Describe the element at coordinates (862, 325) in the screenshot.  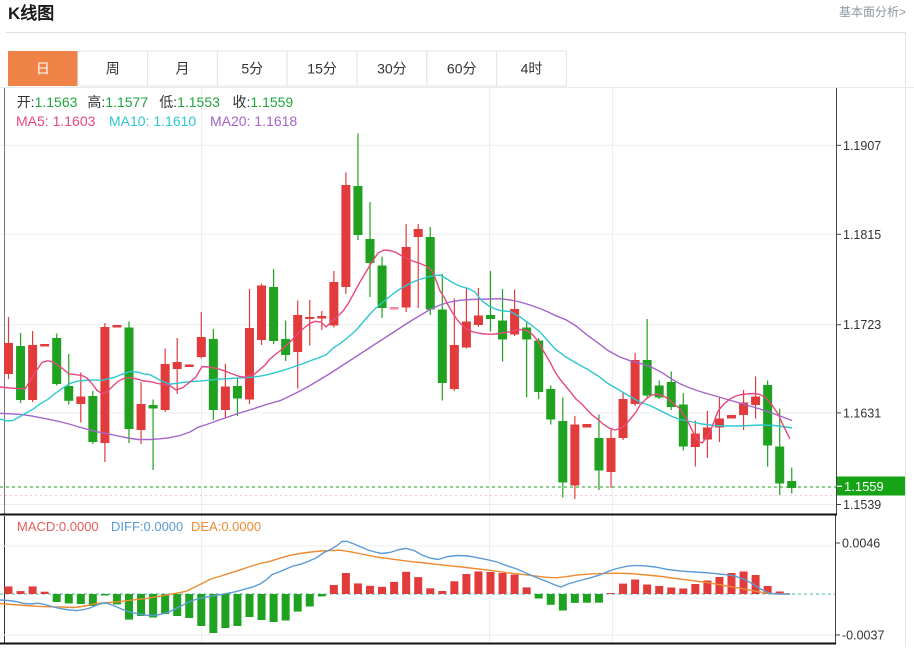
I see `svg-text: 1.1723` at that location.